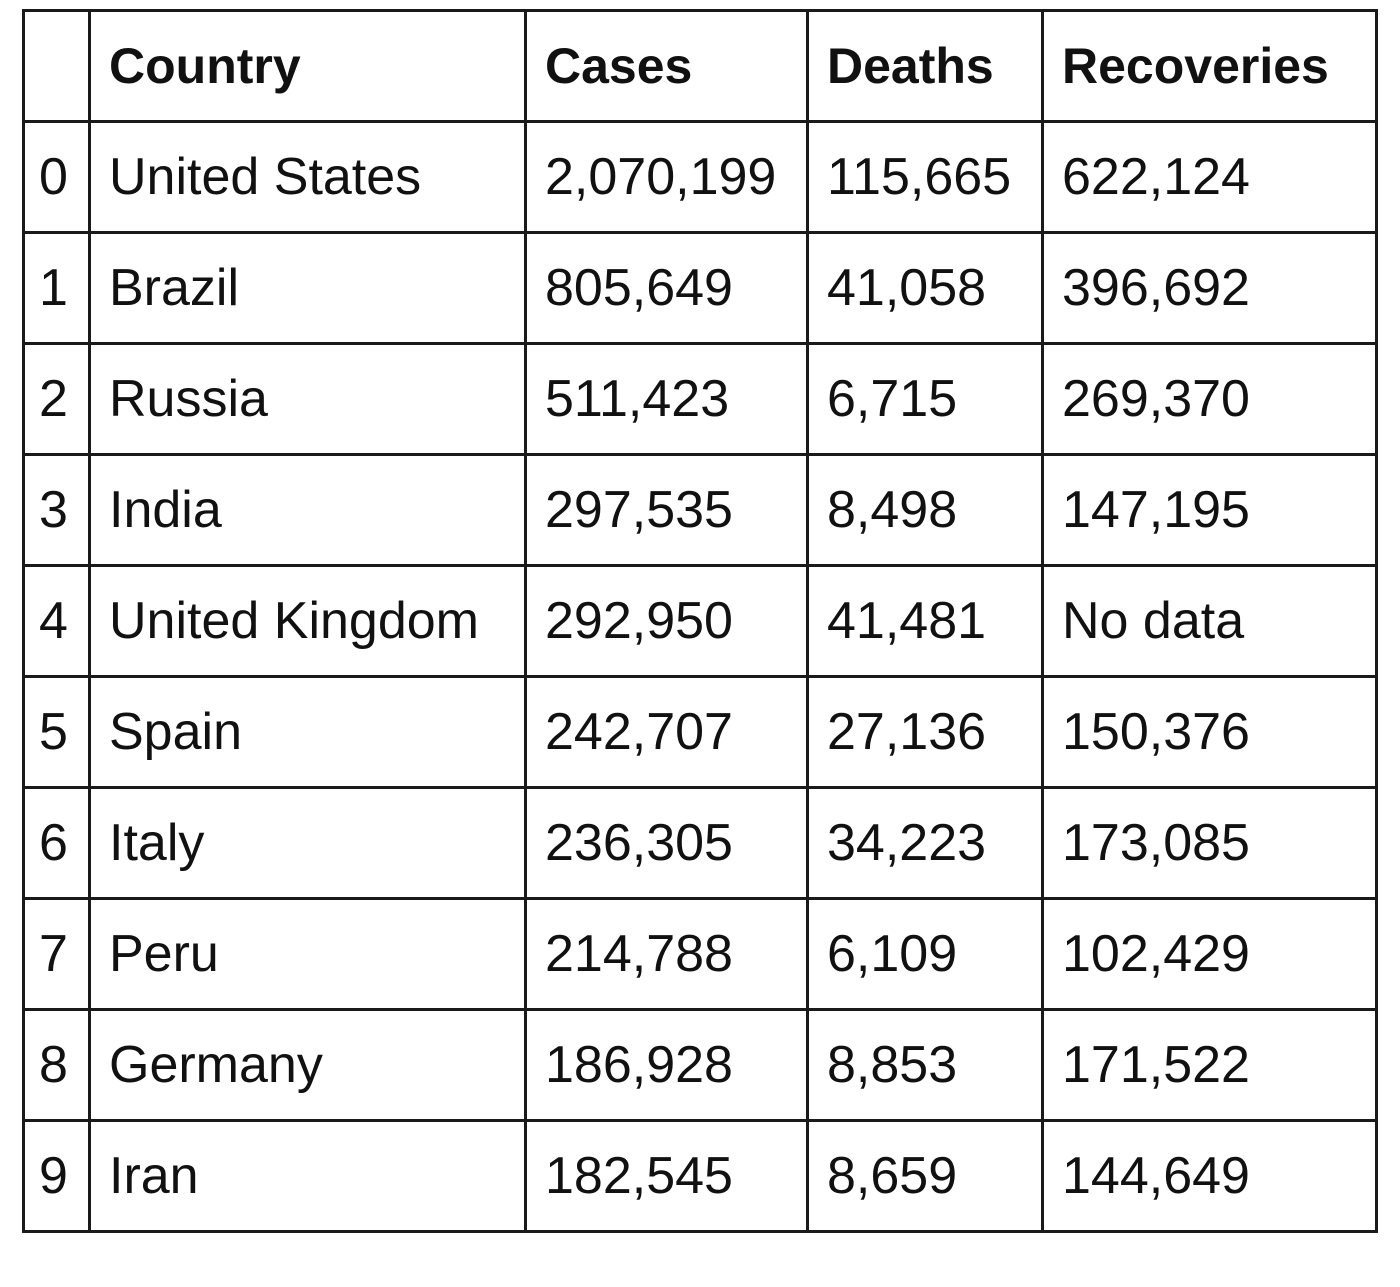 The width and height of the screenshot is (1400, 1287). What do you see at coordinates (666, 1176) in the screenshot?
I see `cell-cases: 182,545` at bounding box center [666, 1176].